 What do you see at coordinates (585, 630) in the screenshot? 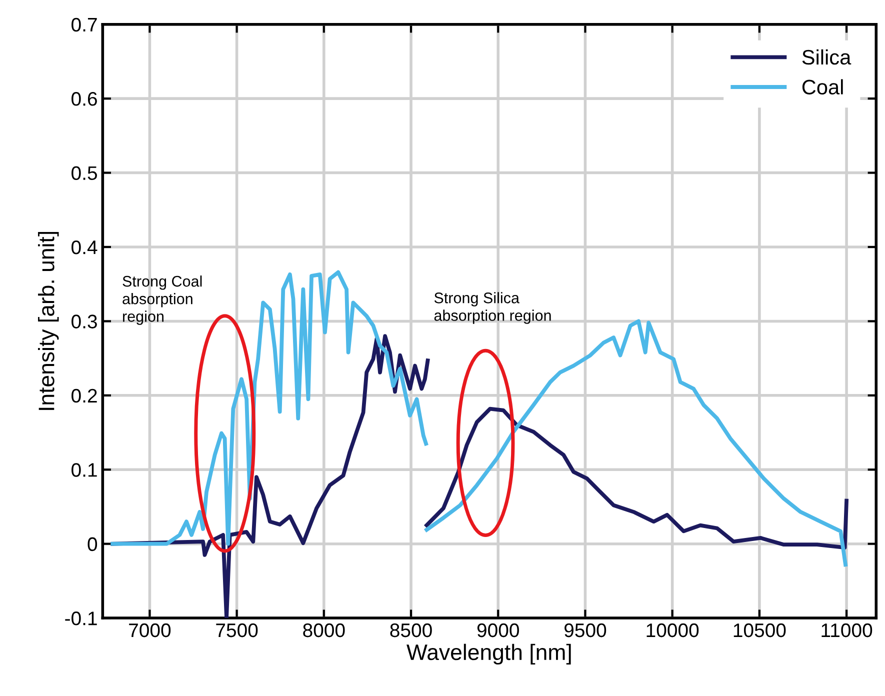
I see `x-tick-label: 9500` at bounding box center [585, 630].